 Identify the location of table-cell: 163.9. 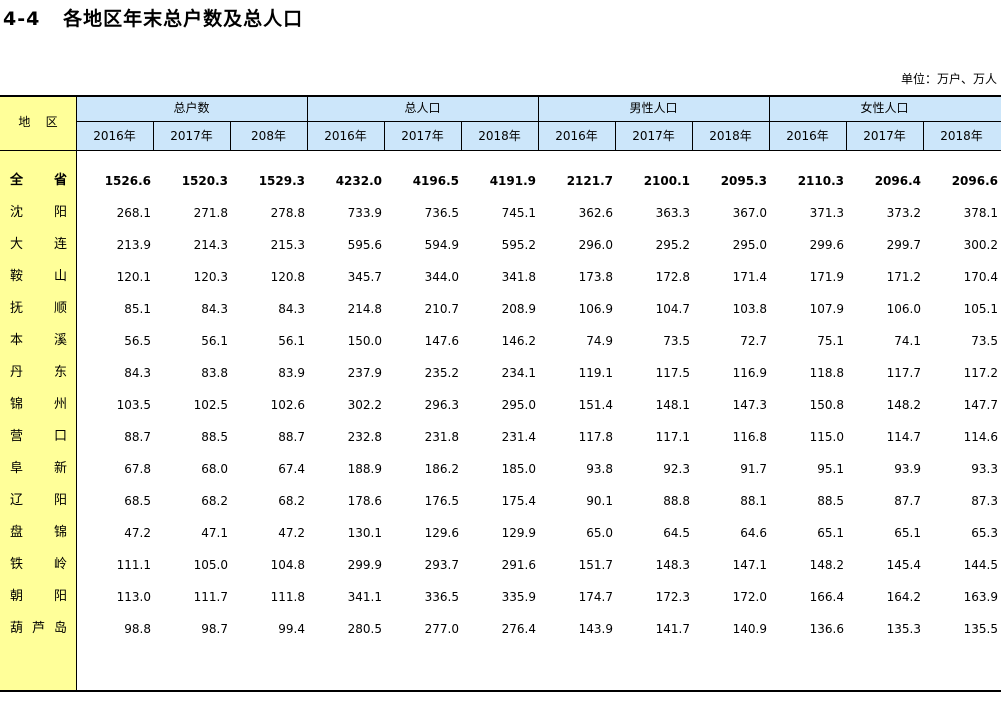
(980, 597).